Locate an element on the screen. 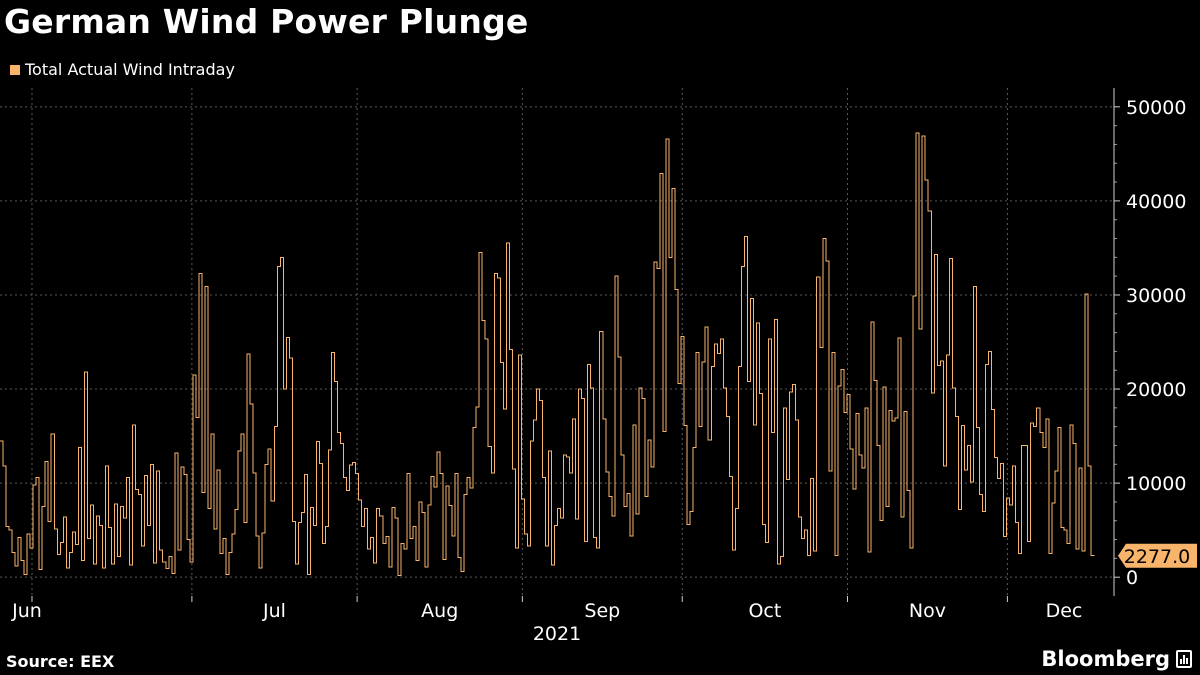 The height and width of the screenshot is (675, 1200). chart-title: German Wind Power Plunge is located at coordinates (266, 21).